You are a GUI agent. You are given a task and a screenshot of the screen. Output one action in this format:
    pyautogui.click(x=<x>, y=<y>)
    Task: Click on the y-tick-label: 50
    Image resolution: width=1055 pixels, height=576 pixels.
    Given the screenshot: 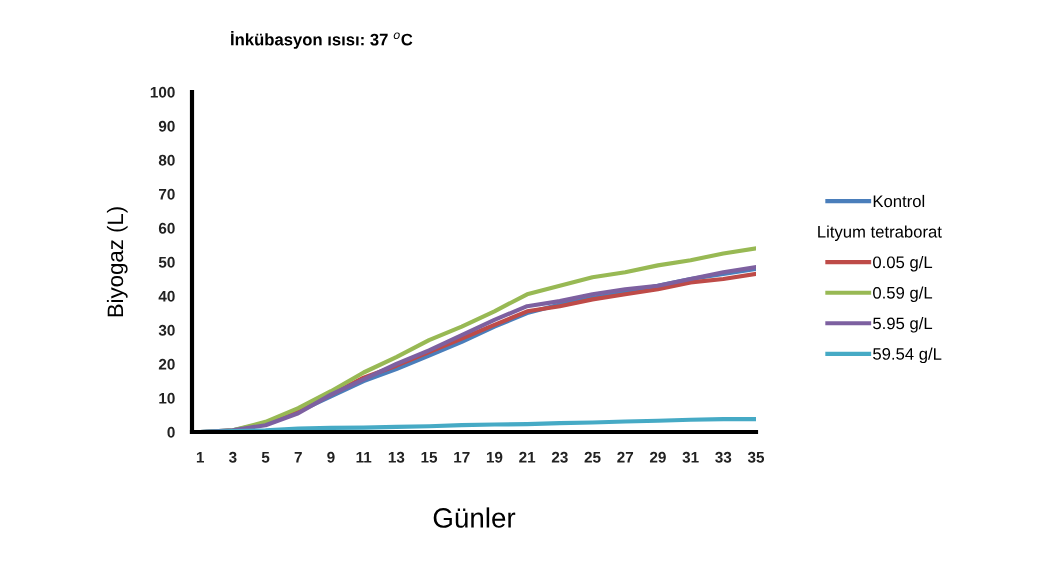 What is the action you would take?
    pyautogui.click(x=166, y=262)
    